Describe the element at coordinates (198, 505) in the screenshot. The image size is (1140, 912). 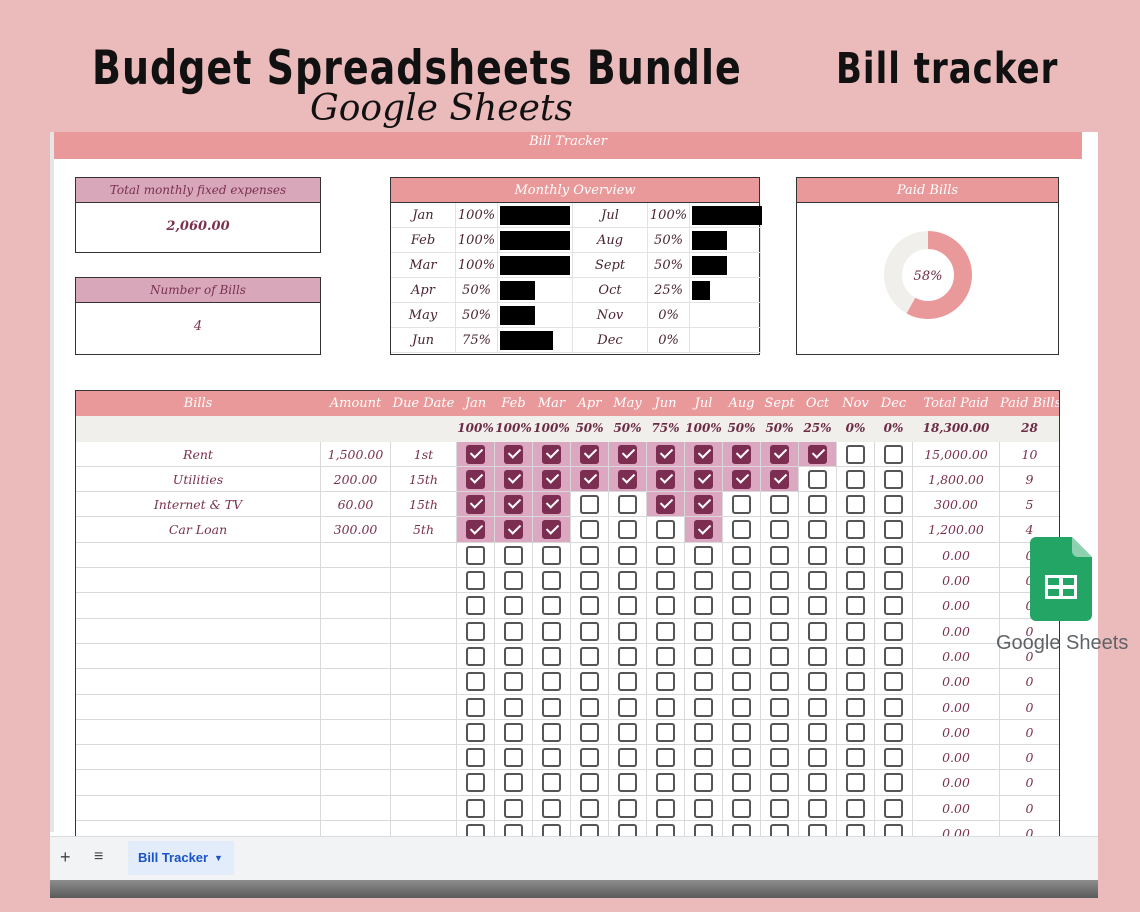
I see `bill-name: Internet & TV` at that location.